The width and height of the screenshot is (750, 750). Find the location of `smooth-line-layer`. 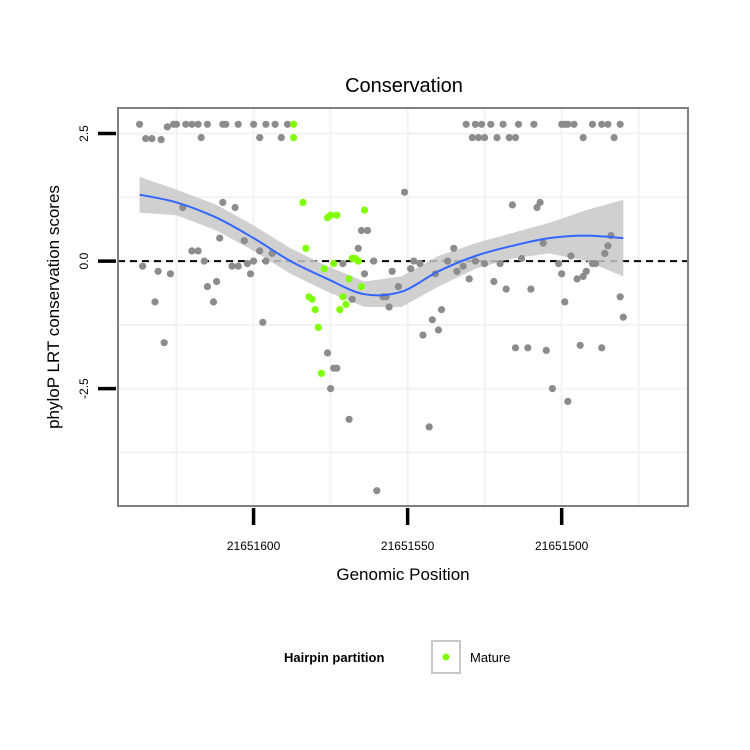

smooth-line-layer is located at coordinates (381, 245).